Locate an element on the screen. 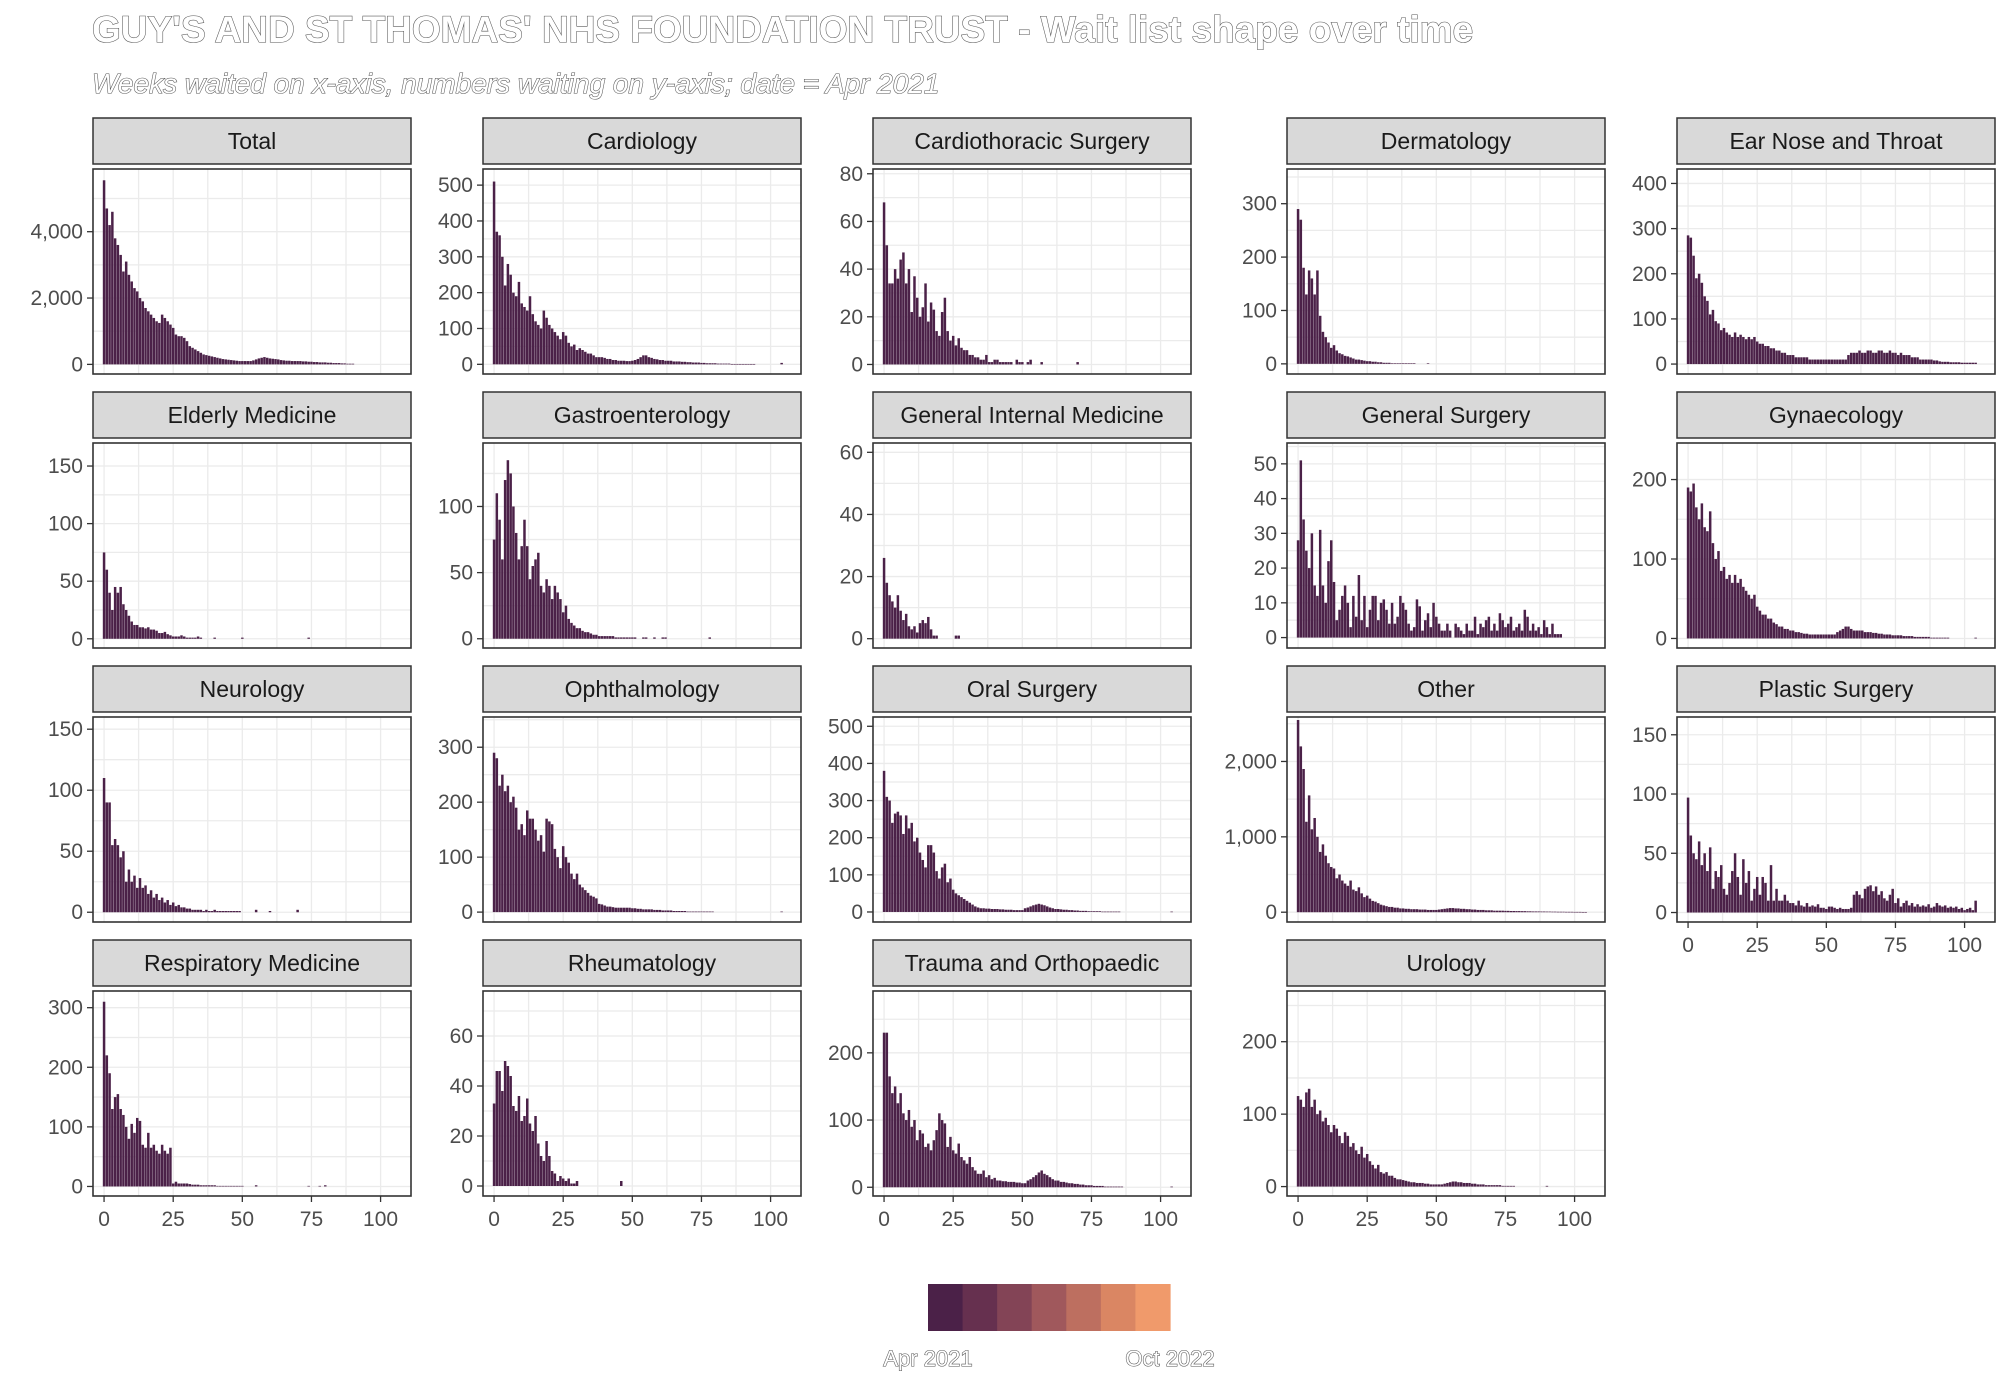 Image resolution: width=2000 pixels, height=1400 pixels. y-tick-label: 40 is located at coordinates (1265, 499).